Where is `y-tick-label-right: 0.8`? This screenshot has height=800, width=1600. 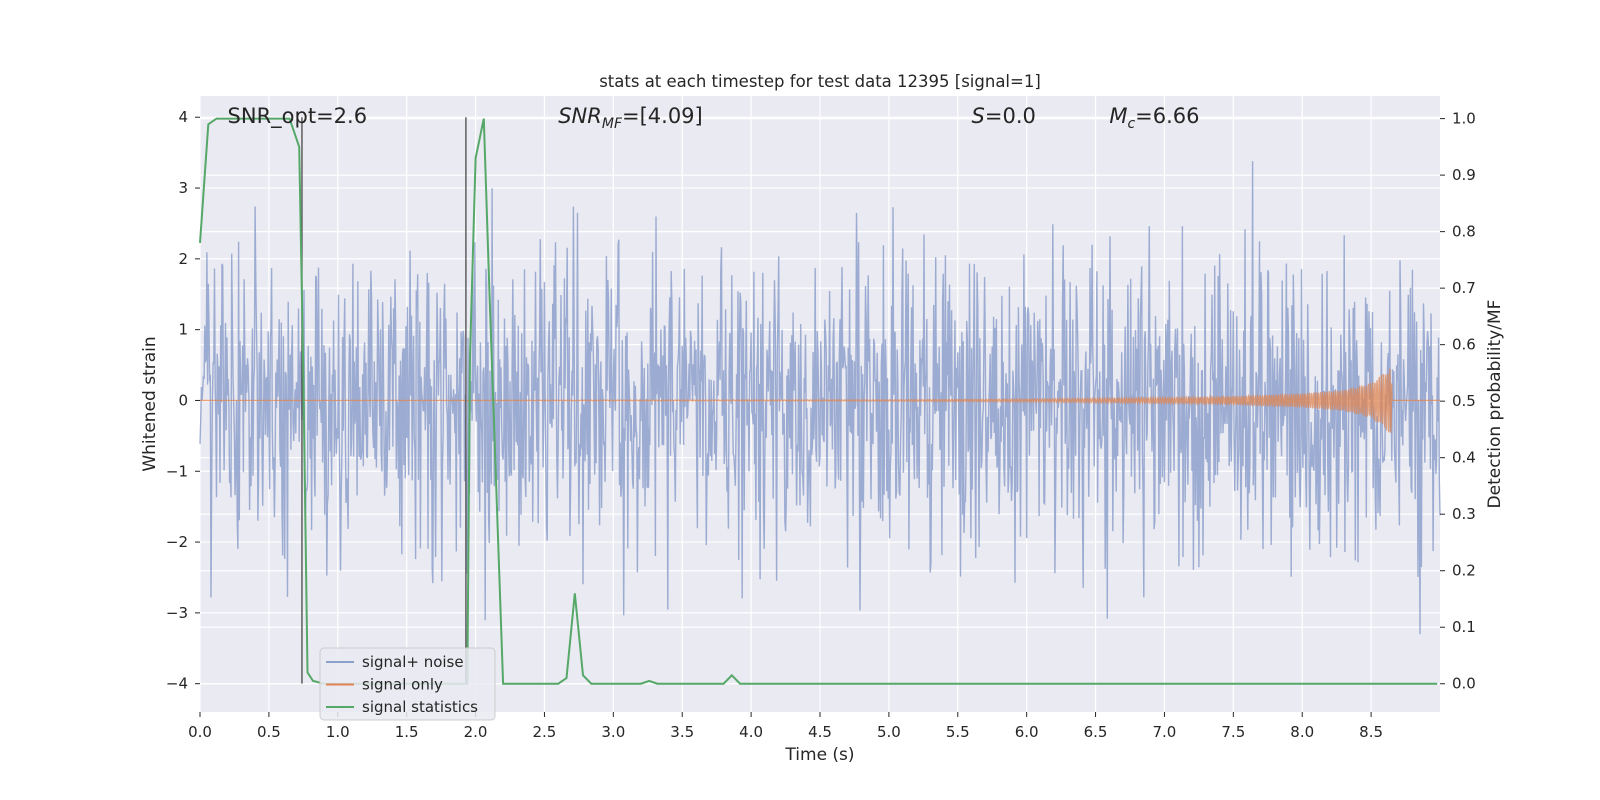
y-tick-label-right: 0.8 is located at coordinates (1464, 232).